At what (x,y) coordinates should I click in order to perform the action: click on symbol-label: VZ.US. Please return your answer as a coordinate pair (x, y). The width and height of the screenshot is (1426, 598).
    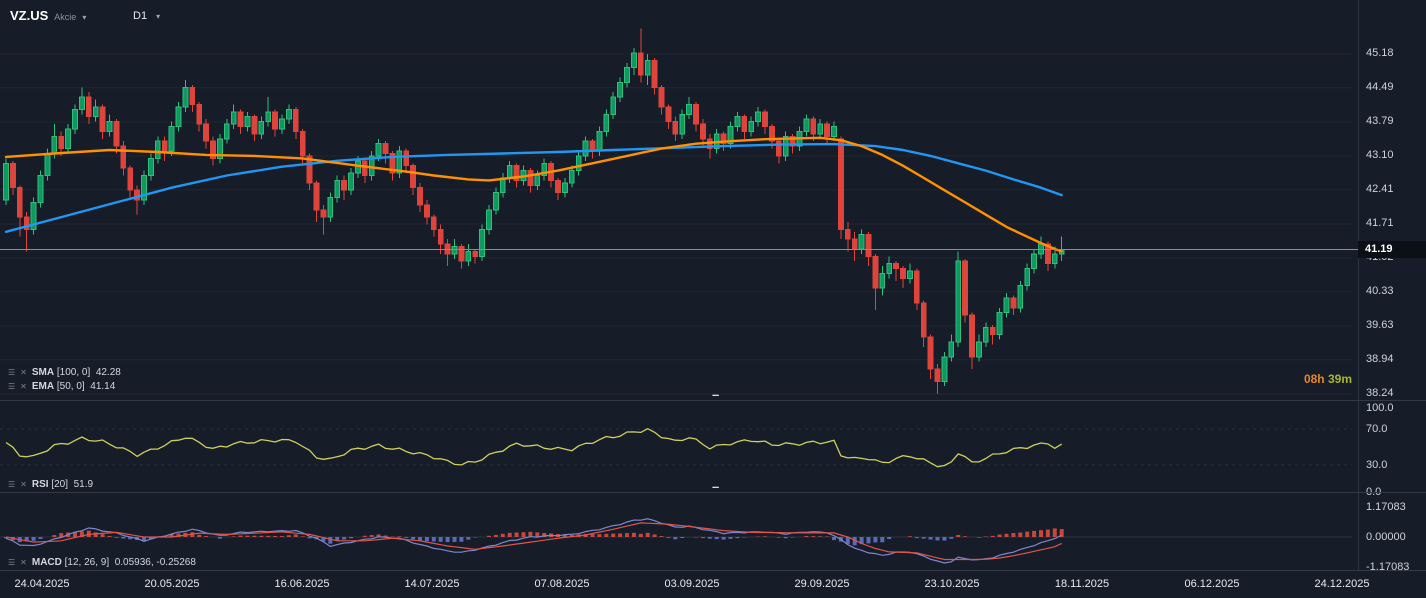
    Looking at the image, I should click on (29, 15).